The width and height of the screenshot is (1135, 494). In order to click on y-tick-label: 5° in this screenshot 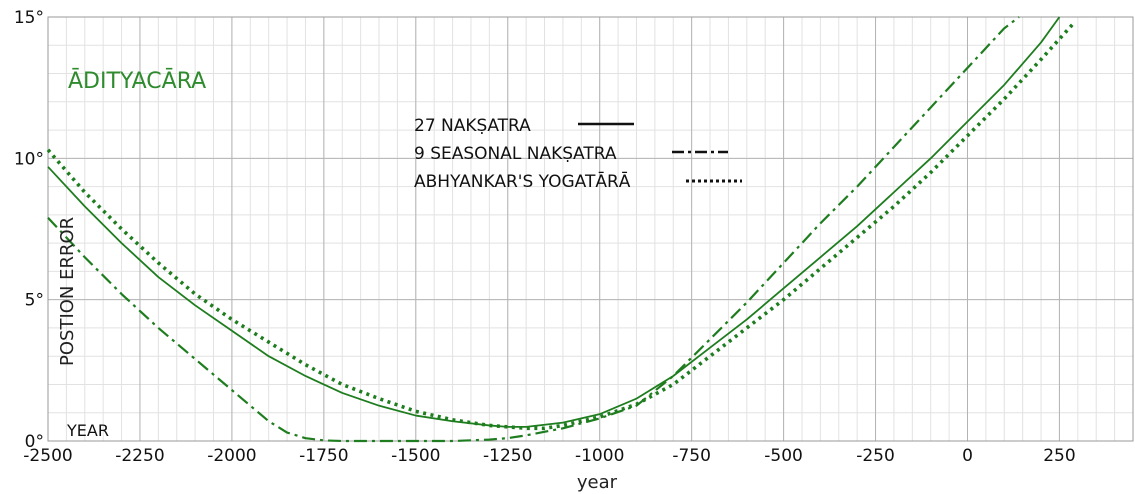, I will do `click(34, 301)`.